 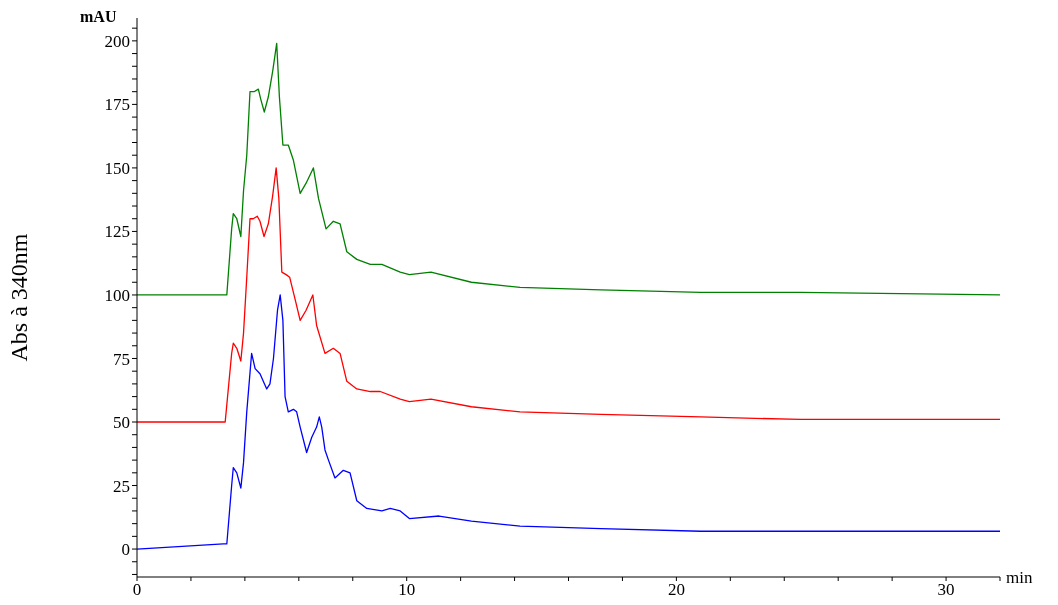 I want to click on x-axis-title: min, so click(x=1019, y=578).